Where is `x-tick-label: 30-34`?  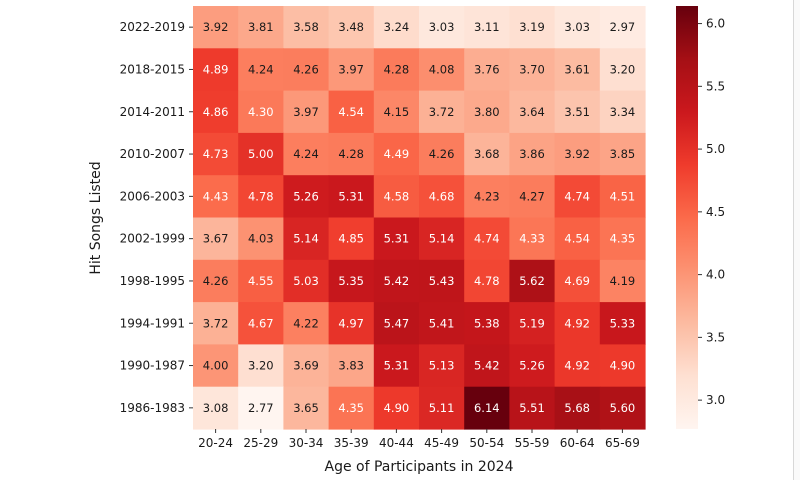 x-tick-label: 30-34 is located at coordinates (306, 443).